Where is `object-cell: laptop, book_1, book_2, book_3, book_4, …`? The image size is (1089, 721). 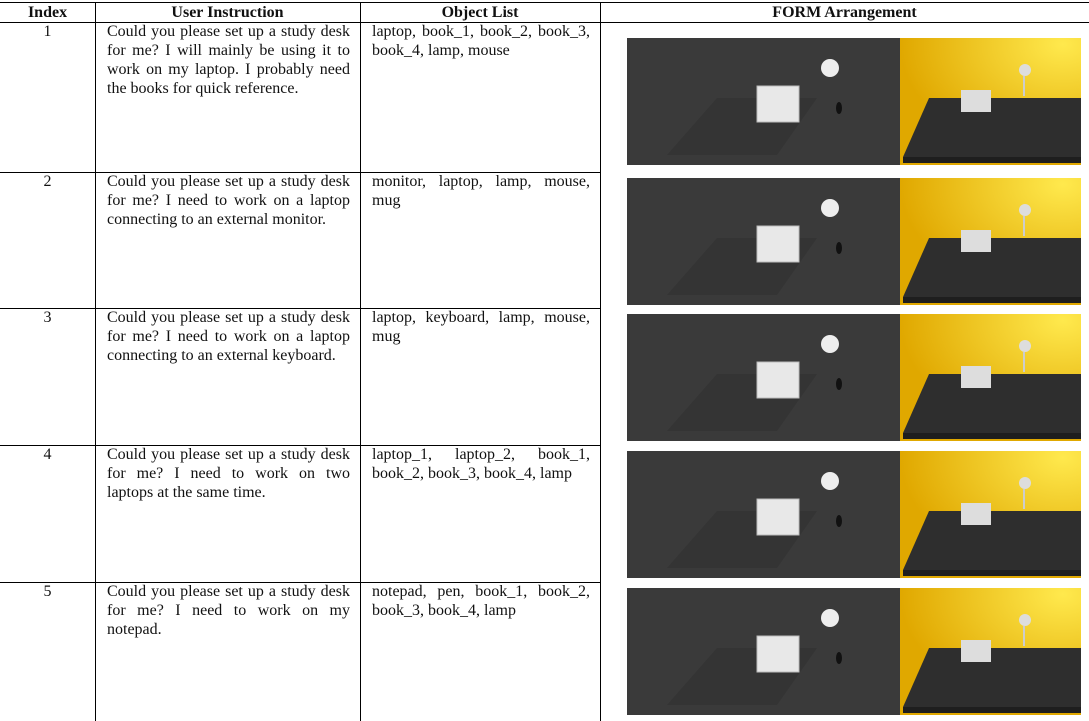 object-cell: laptop, book_1, book_2, book_3, book_4, … is located at coordinates (481, 41).